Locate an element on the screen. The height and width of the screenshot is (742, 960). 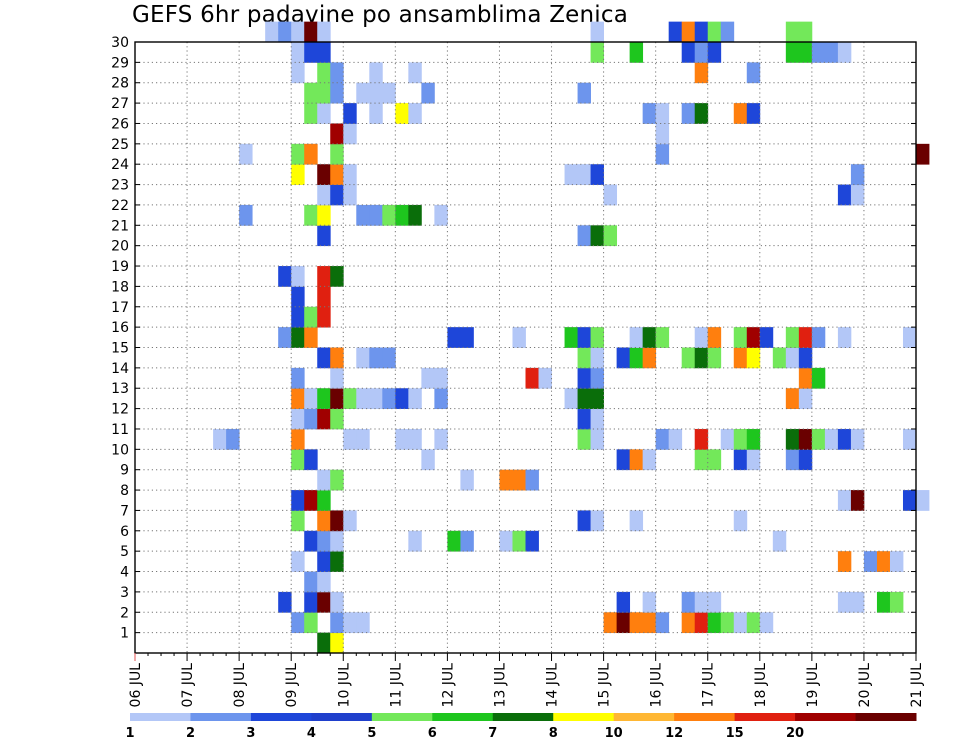
y-tick-label: 16 is located at coordinates (120, 328).